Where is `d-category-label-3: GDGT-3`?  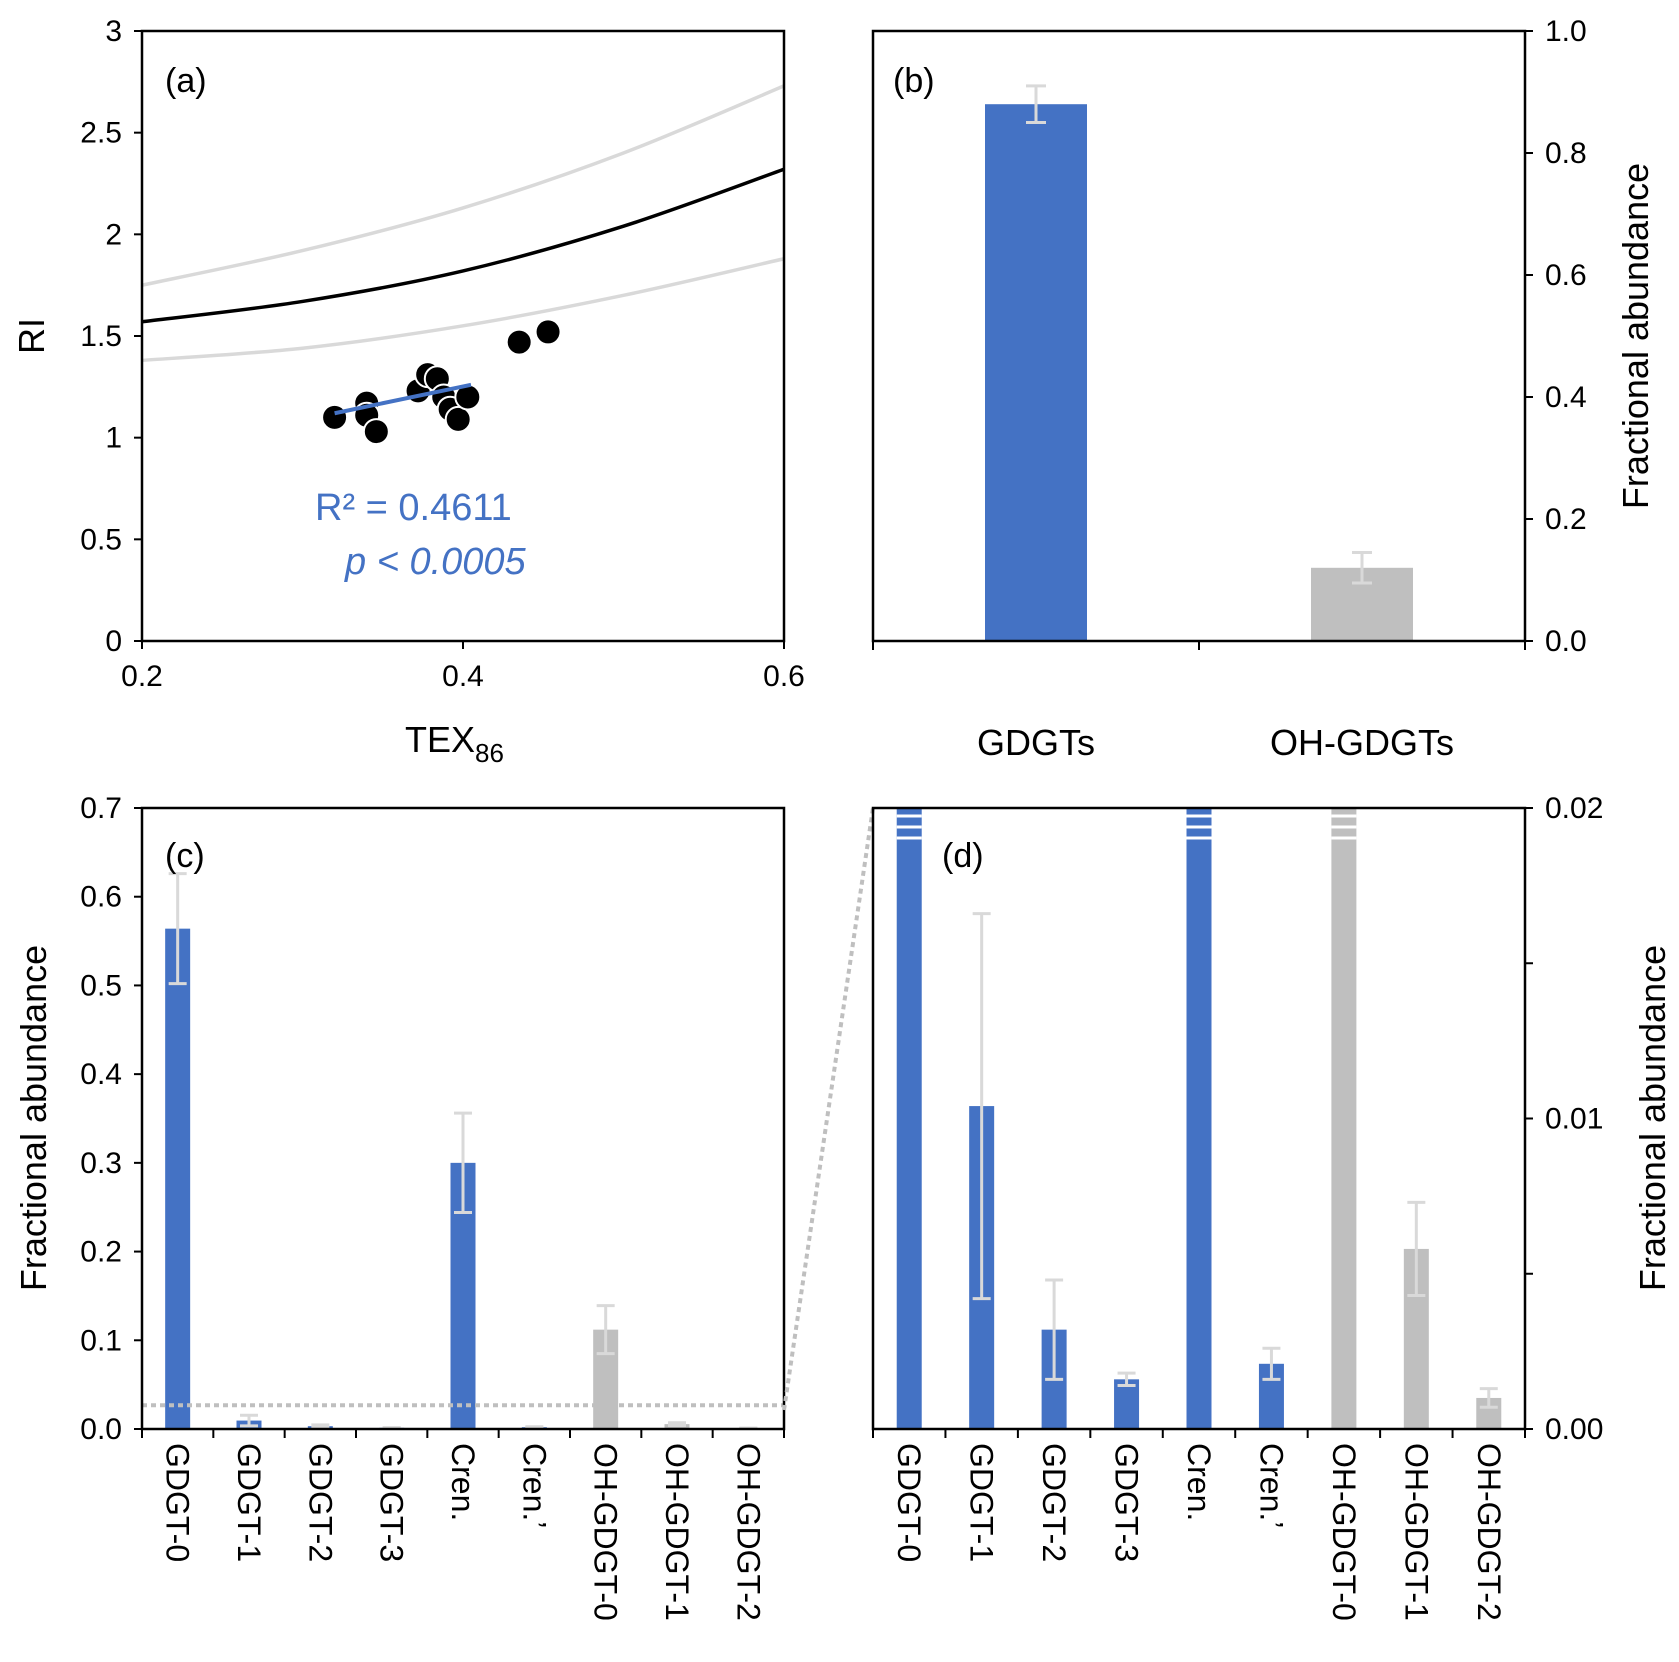 d-category-label-3: GDGT-3 is located at coordinates (1127, 1502).